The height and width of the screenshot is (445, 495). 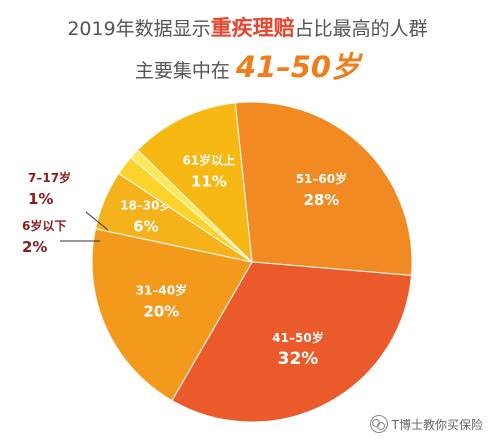 I want to click on chart-title-line2: 主要集中在 41–50岁, so click(x=247, y=65).